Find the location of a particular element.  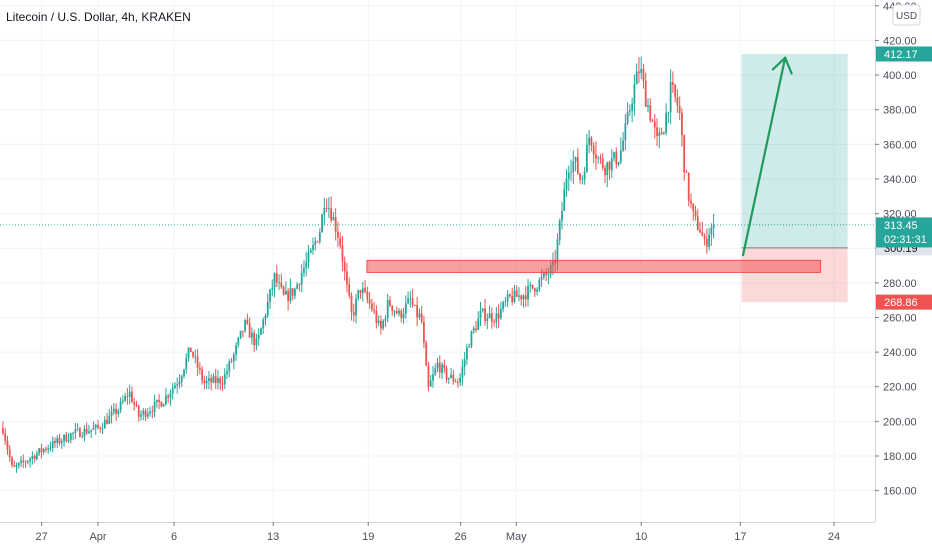

projection-arrow is located at coordinates (764, 156).